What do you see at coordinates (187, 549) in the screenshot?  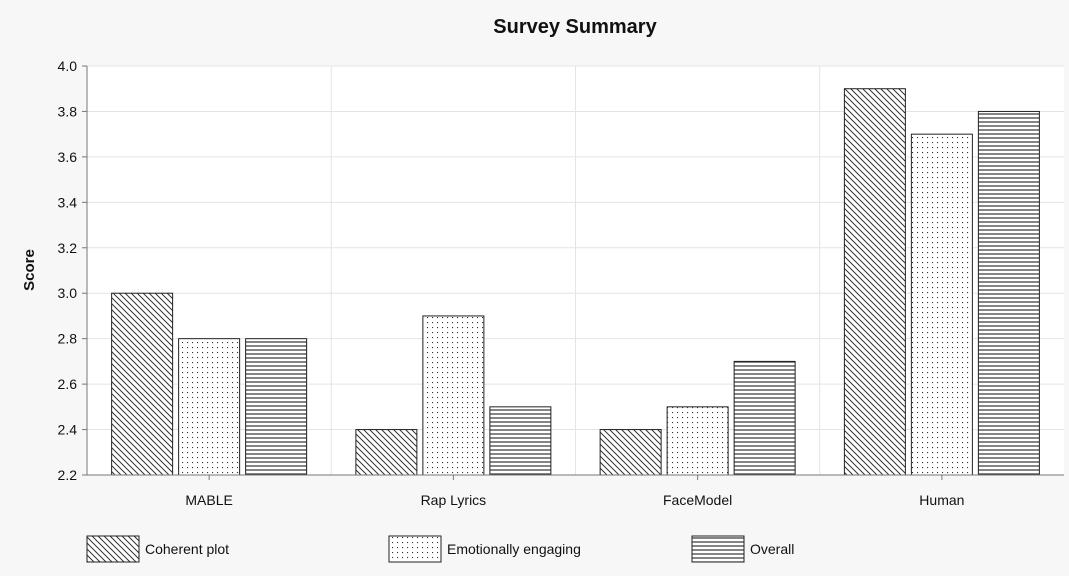 I see `legend-label: Coherent plot` at bounding box center [187, 549].